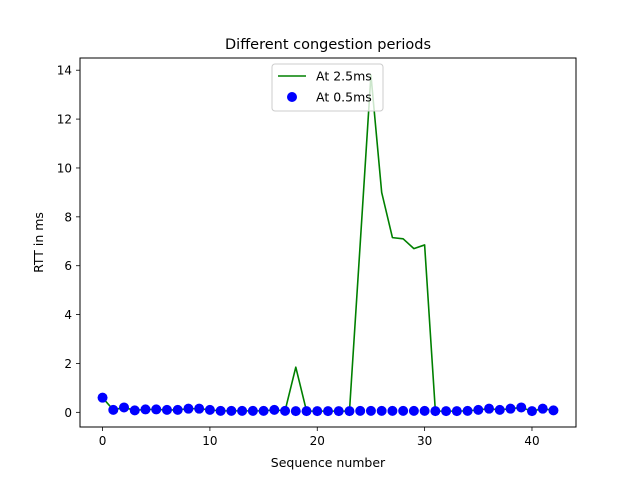 The image size is (640, 485). Describe the element at coordinates (344, 76) in the screenshot. I see `legend-label: At 2.5ms` at that location.